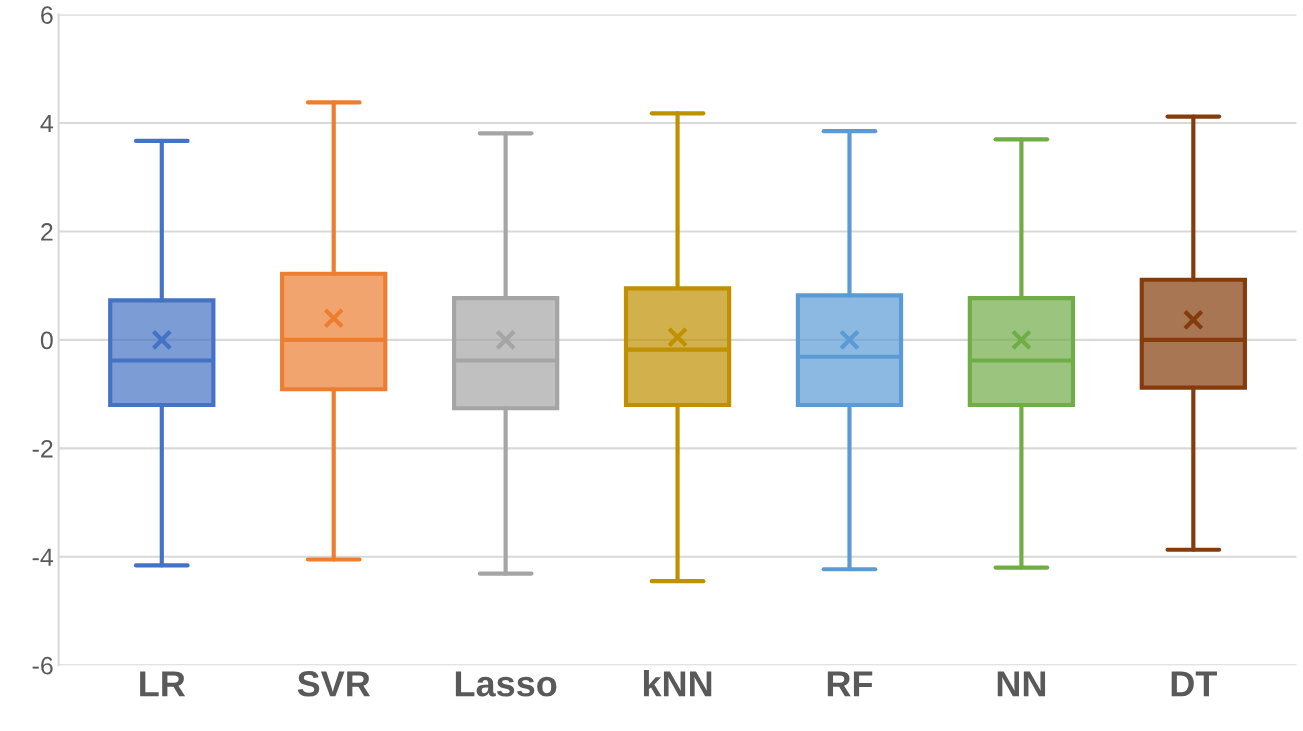  Describe the element at coordinates (1021, 684) in the screenshot. I see `x-tick-label: NN` at that location.